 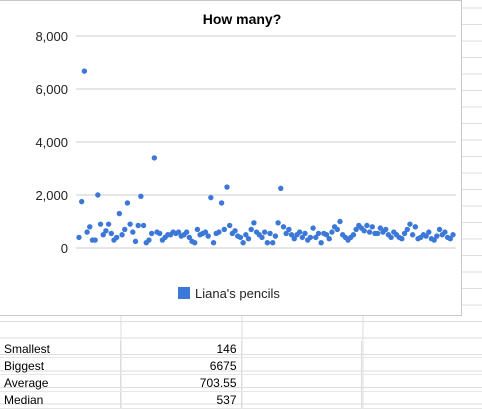 What do you see at coordinates (51, 195) in the screenshot?
I see `y-tick-label: 2,000` at bounding box center [51, 195].